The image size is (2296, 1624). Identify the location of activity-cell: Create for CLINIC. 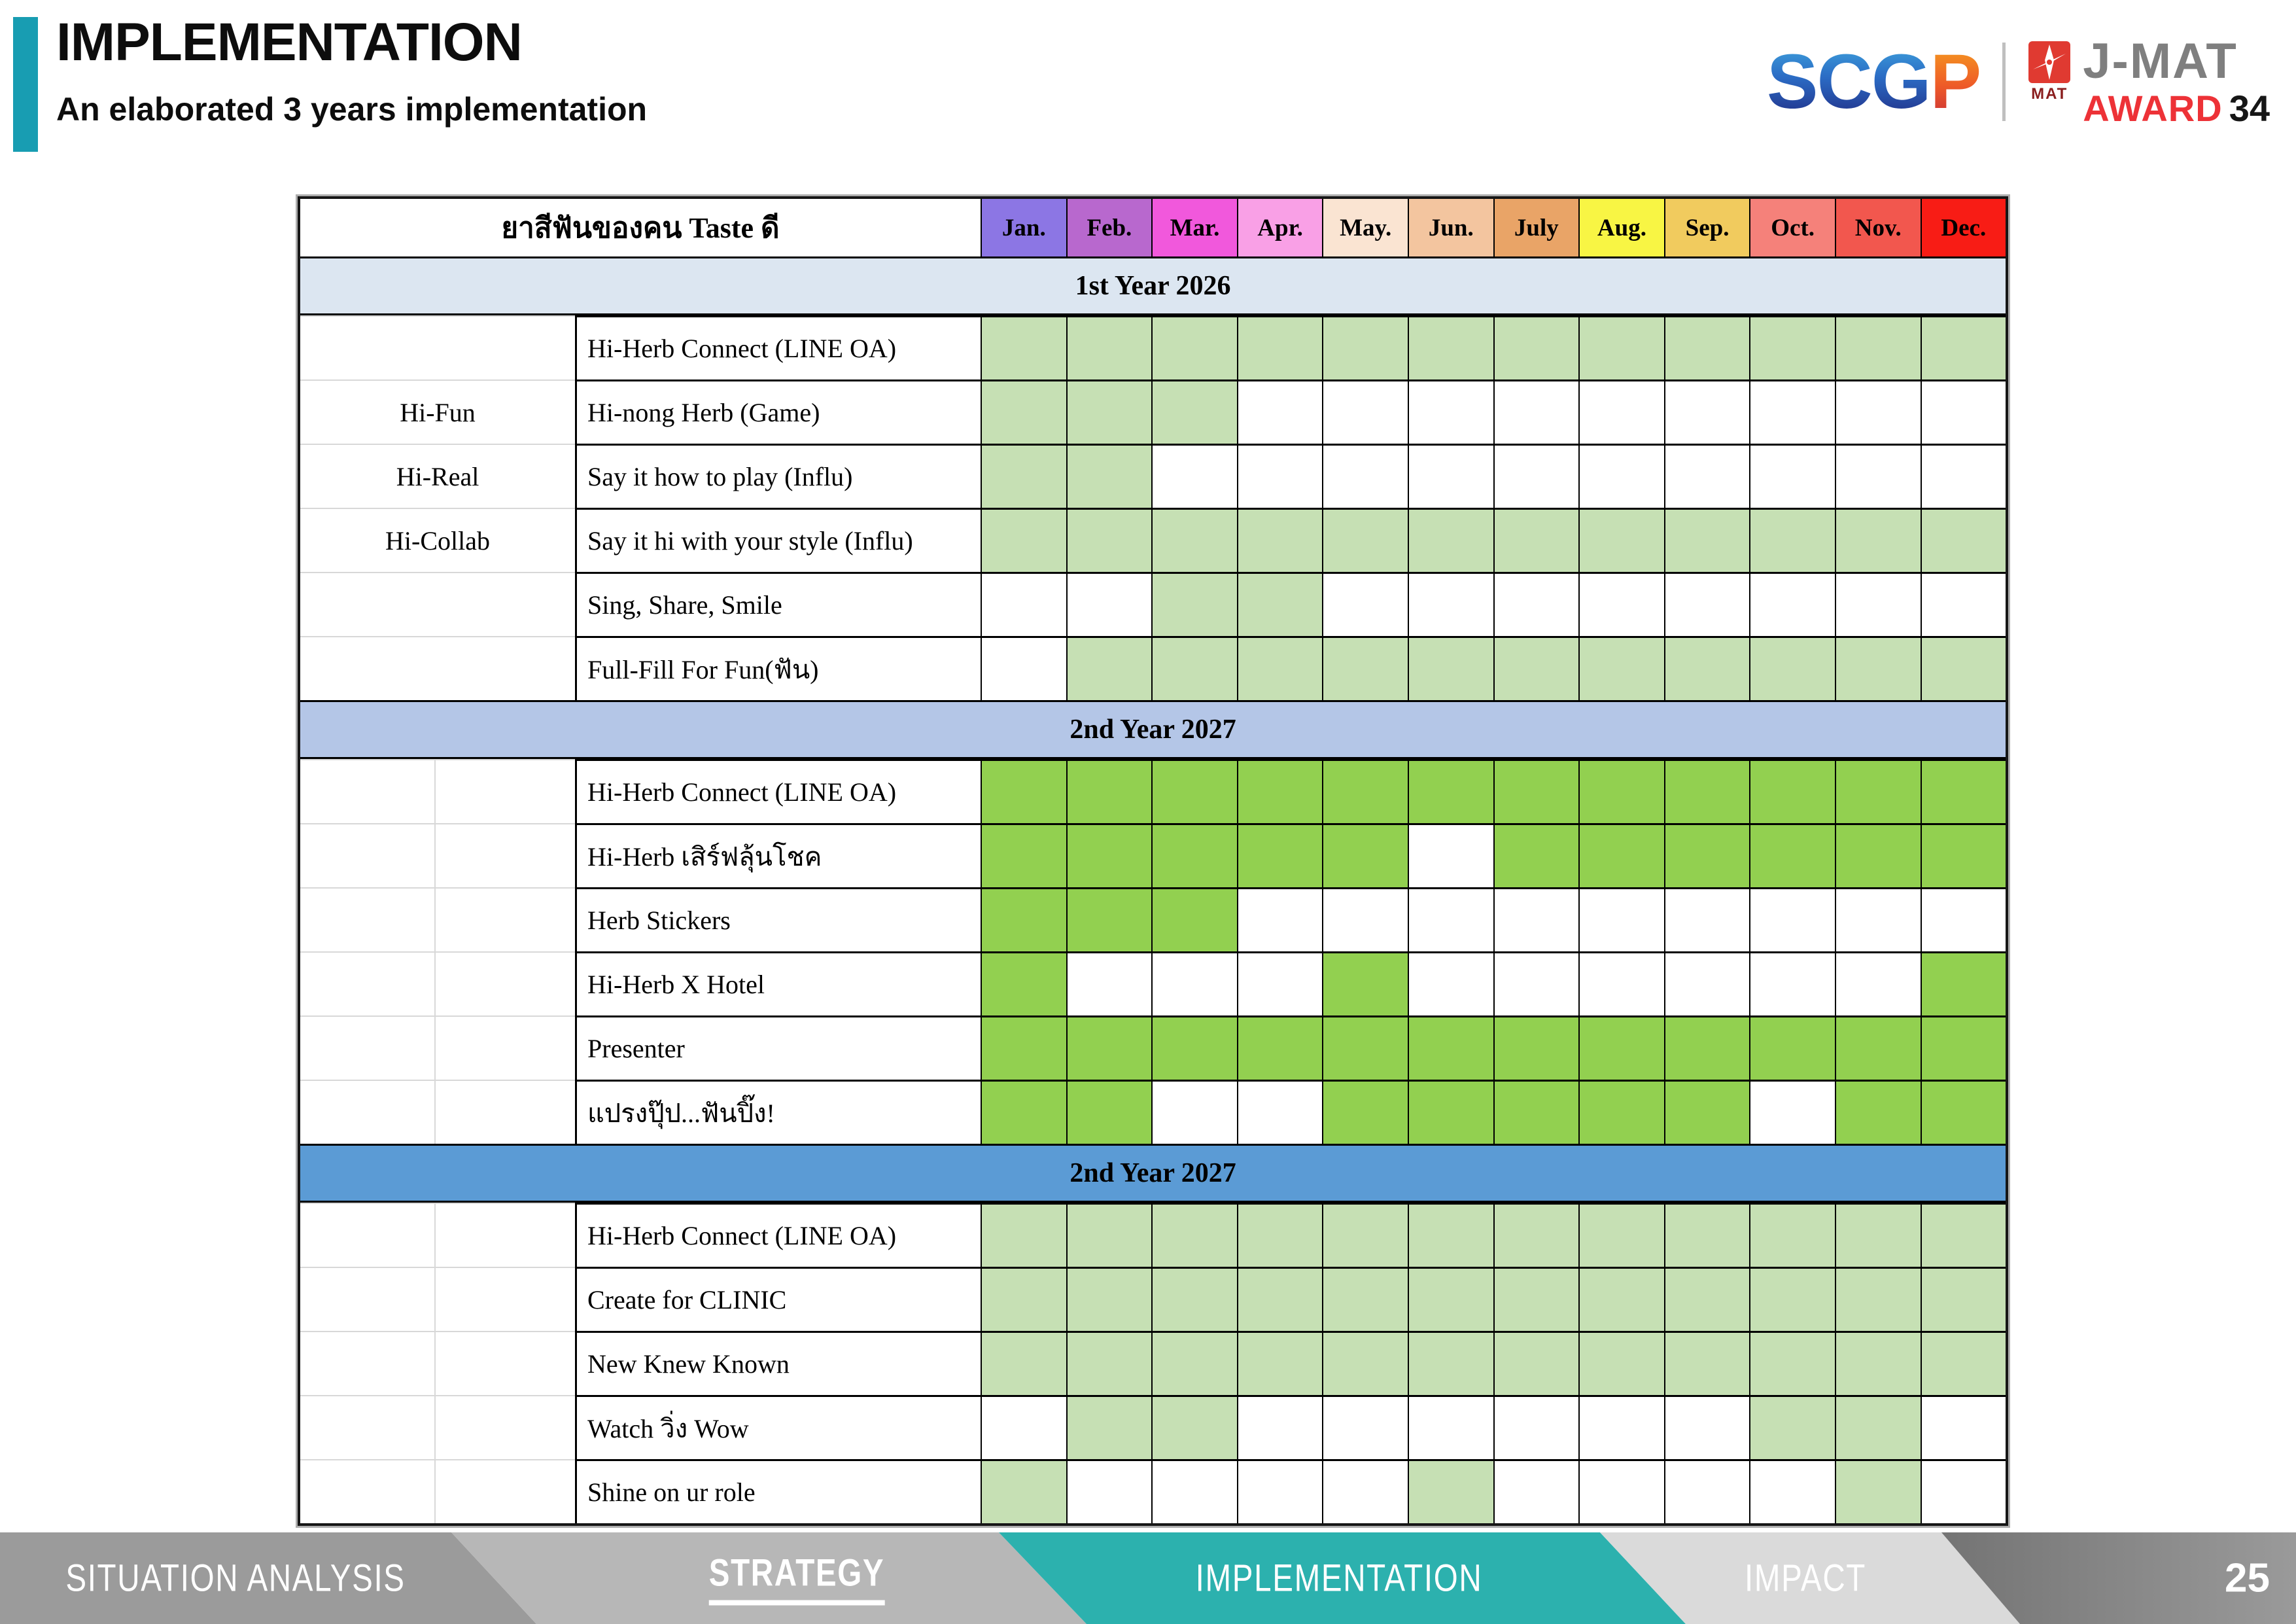
(778, 1299).